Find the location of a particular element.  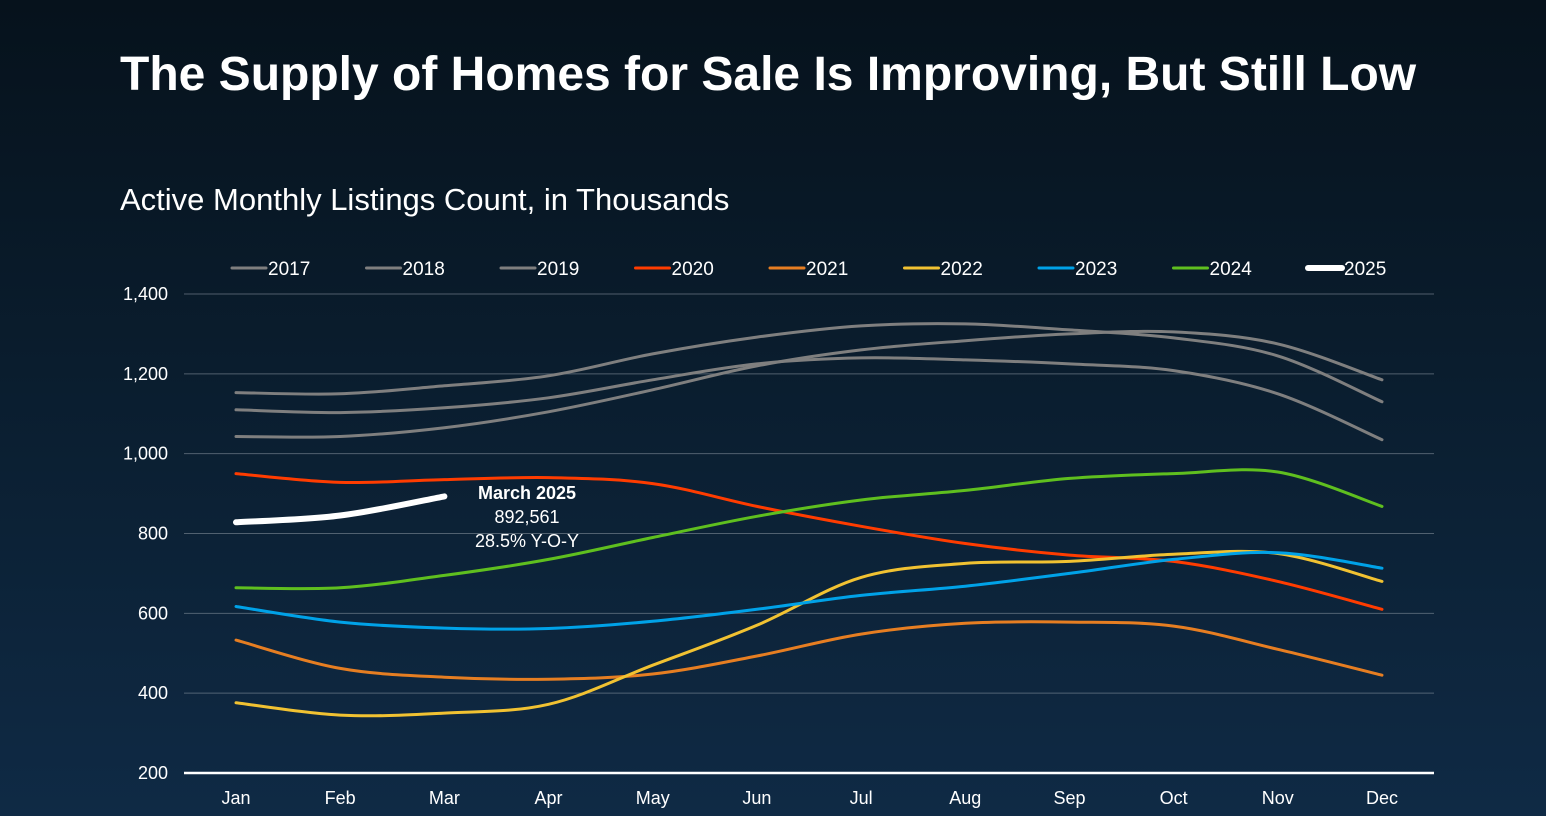

legend: 2017 2018 2019 2020 2021 2022 2023 2024 2025 is located at coordinates (808, 269).